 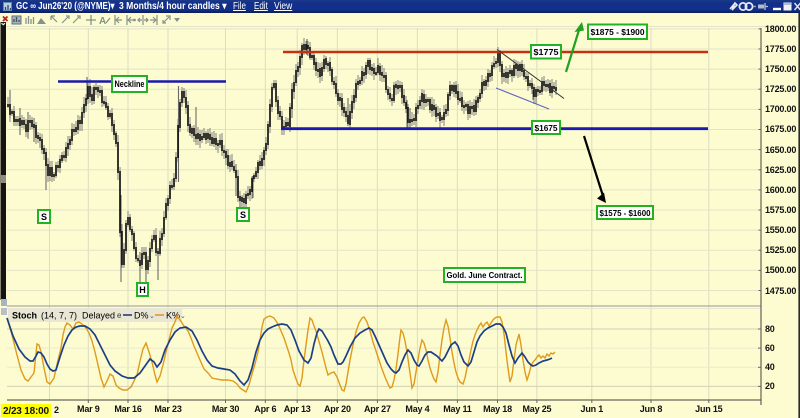 What do you see at coordinates (88, 409) in the screenshot?
I see `svg-text: Mar 9` at bounding box center [88, 409].